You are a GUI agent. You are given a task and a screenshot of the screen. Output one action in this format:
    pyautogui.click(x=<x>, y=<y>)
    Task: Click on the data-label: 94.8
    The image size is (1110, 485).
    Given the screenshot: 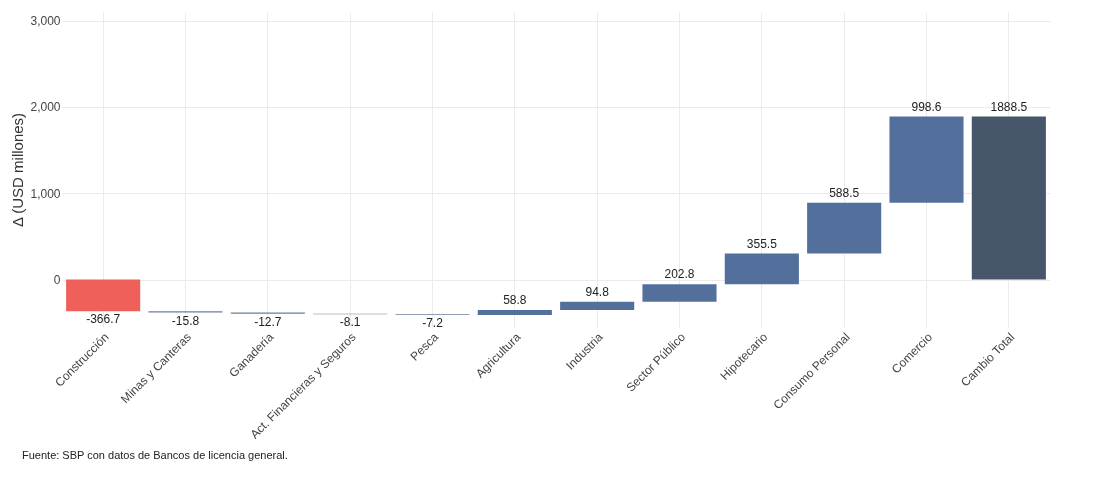 What is the action you would take?
    pyautogui.click(x=597, y=291)
    